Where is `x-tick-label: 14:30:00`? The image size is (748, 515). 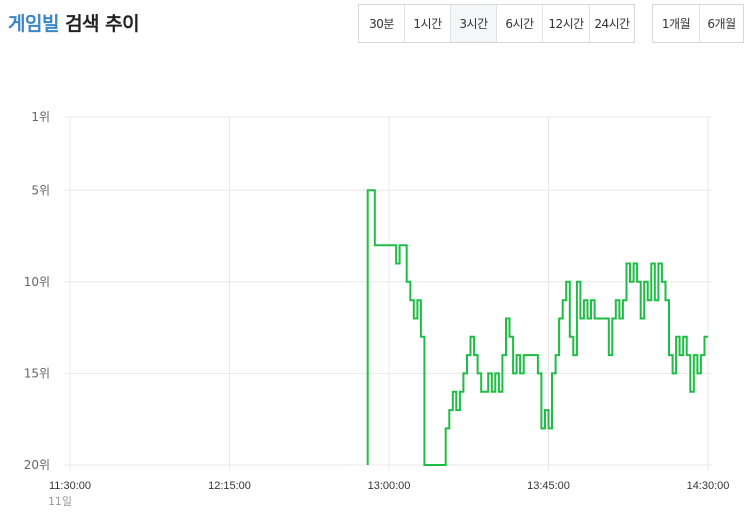
x-tick-label: 14:30:00 is located at coordinates (708, 486).